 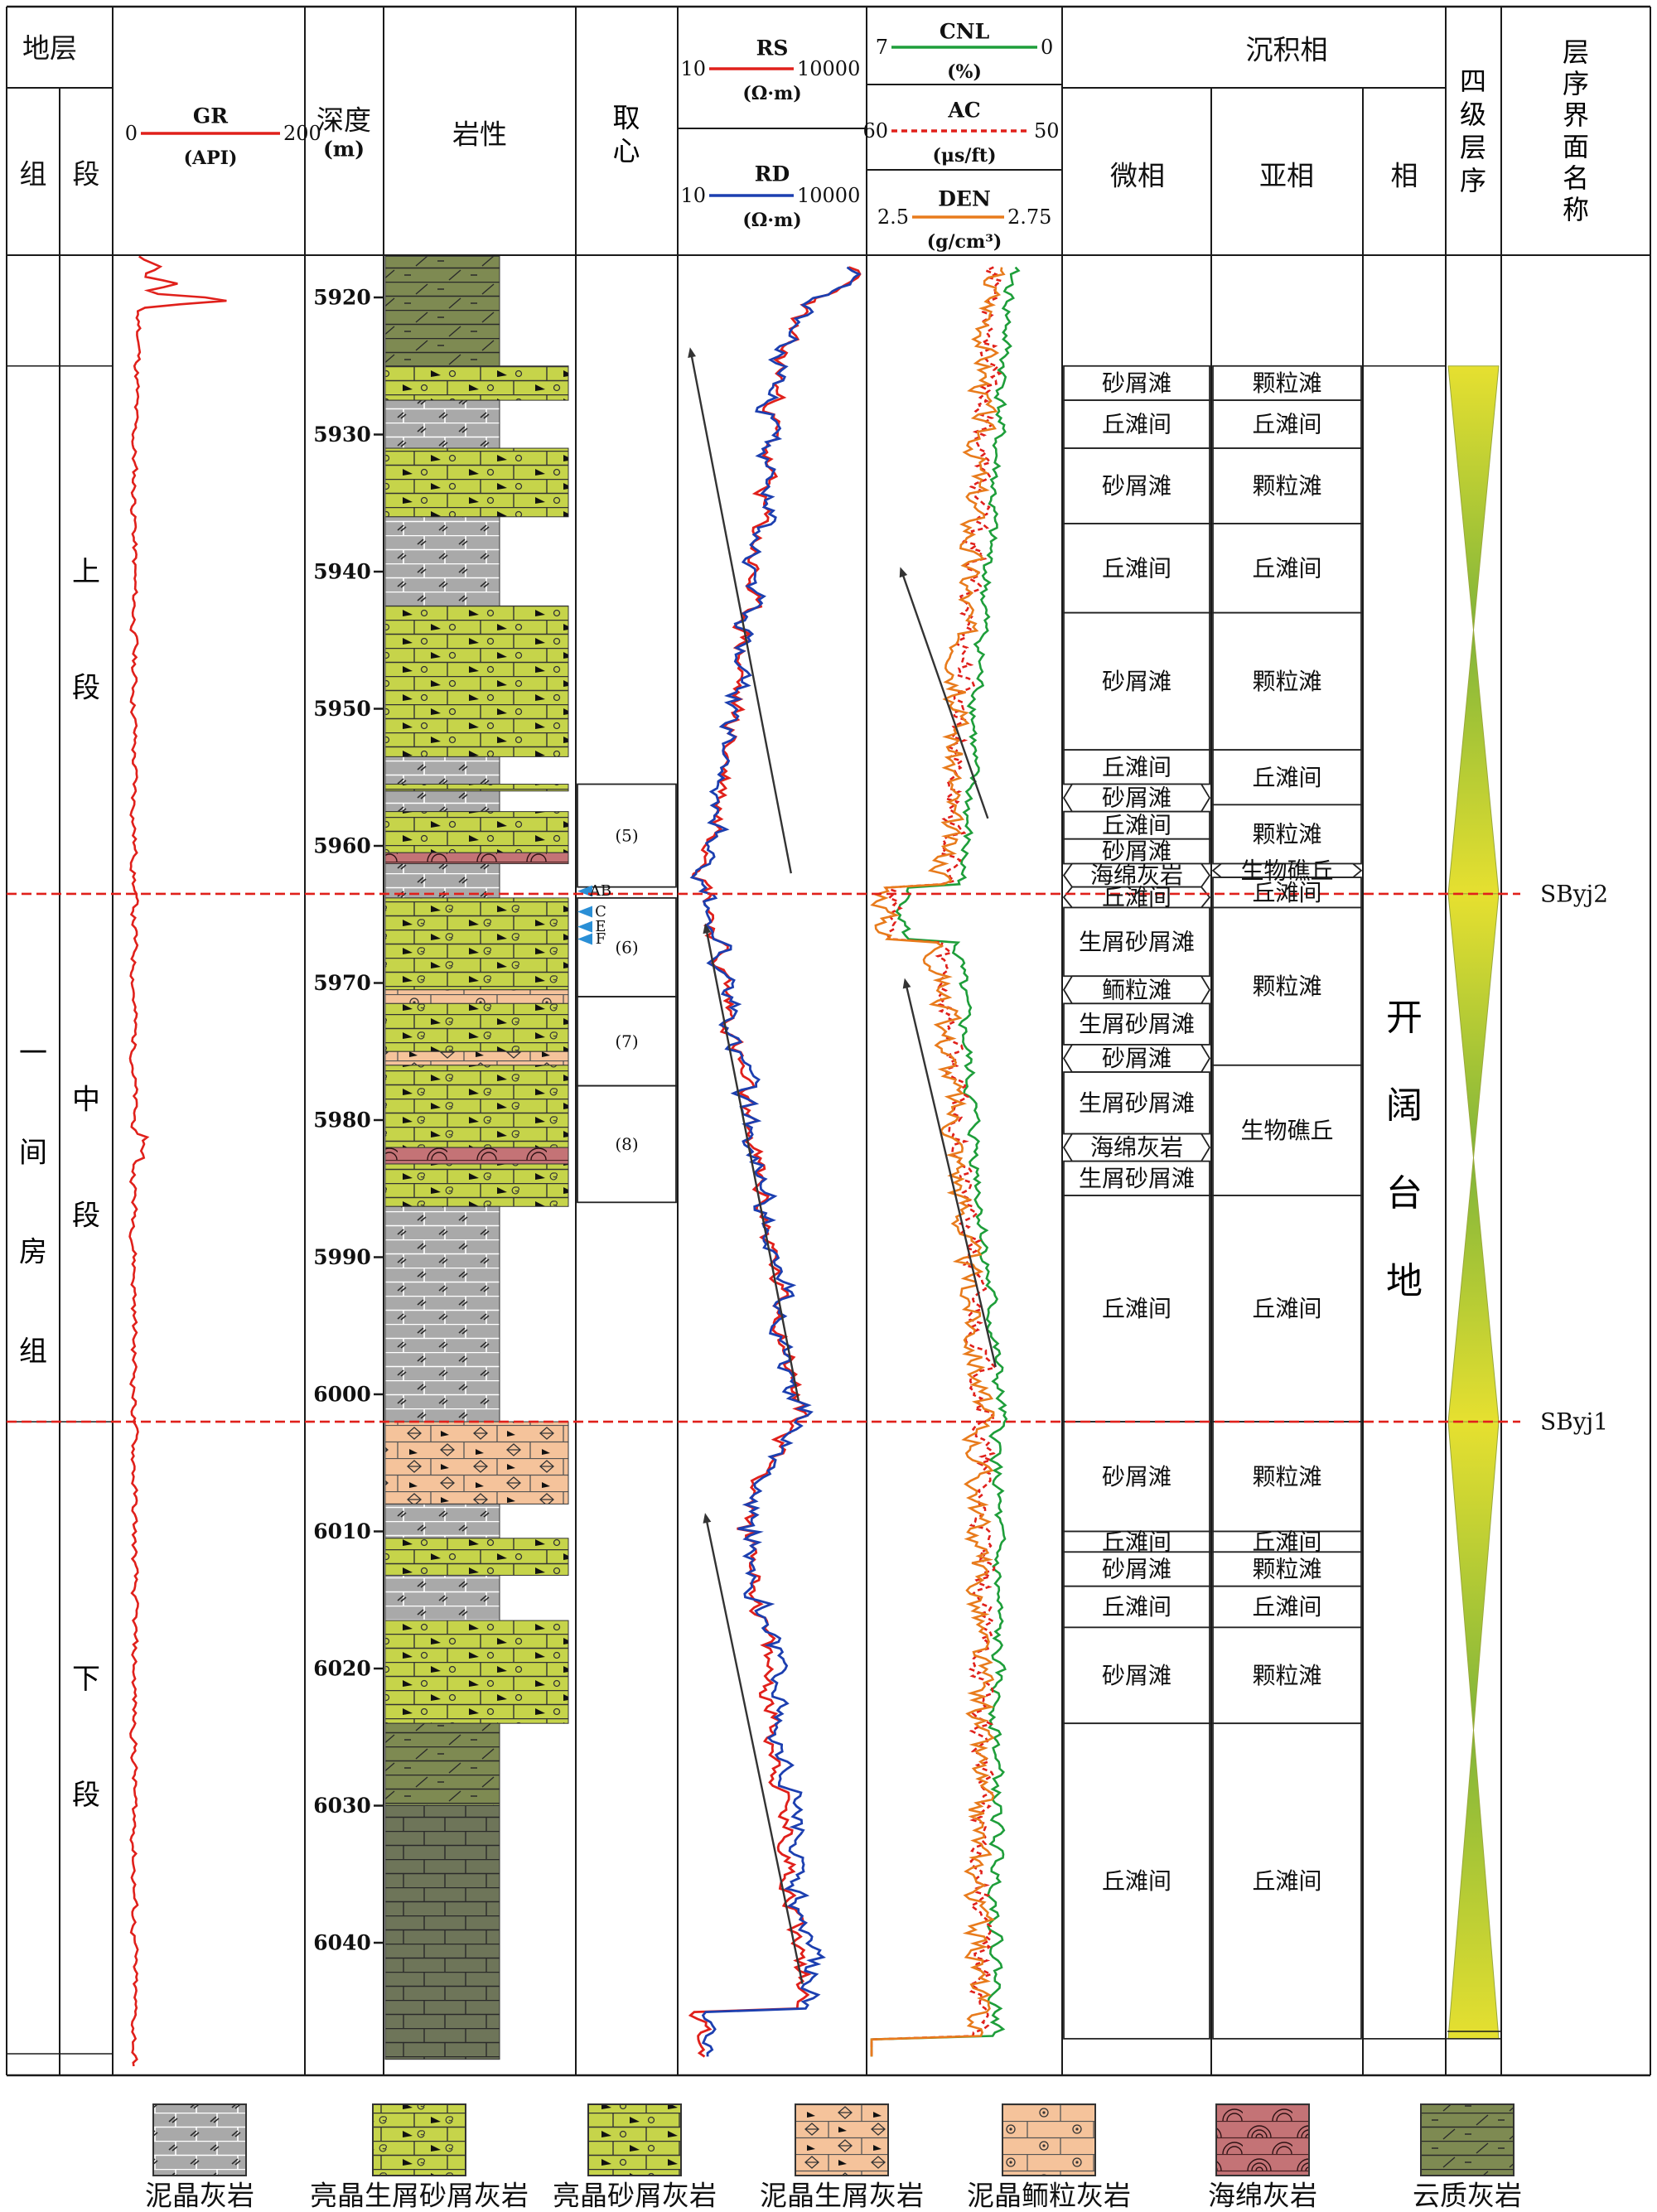 I want to click on header-boundary-name-char: 层, so click(x=1576, y=52).